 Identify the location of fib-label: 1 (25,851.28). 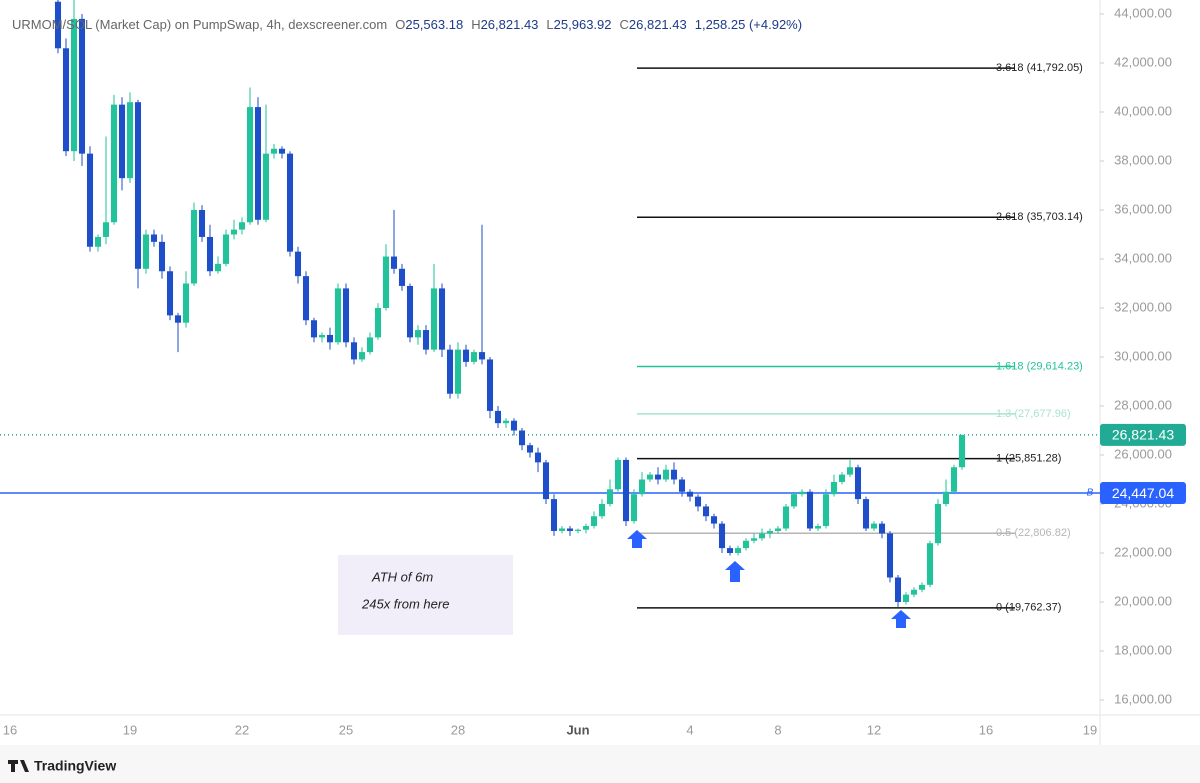
(1028, 459).